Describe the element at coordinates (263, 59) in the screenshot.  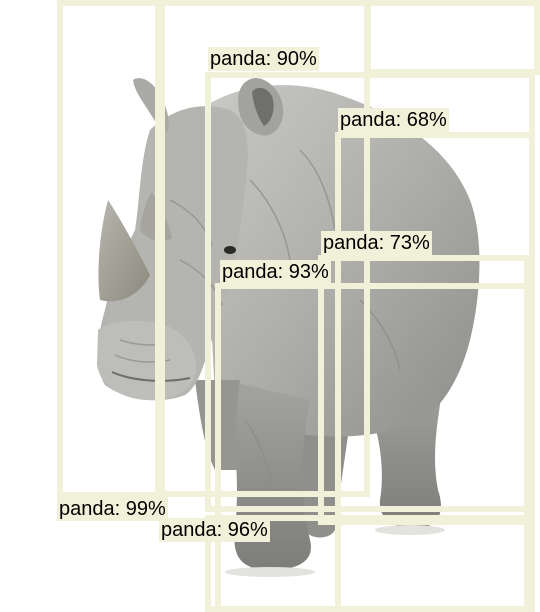
I see `detection-label: panda: 90%` at that location.